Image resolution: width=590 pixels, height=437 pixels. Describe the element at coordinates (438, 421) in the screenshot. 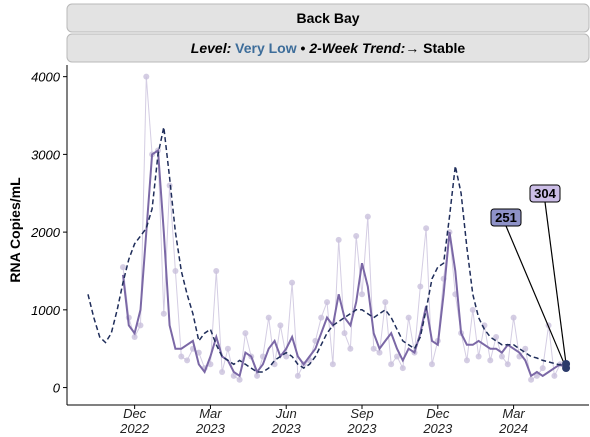

I see `x-tick-label: Dec 2023` at that location.